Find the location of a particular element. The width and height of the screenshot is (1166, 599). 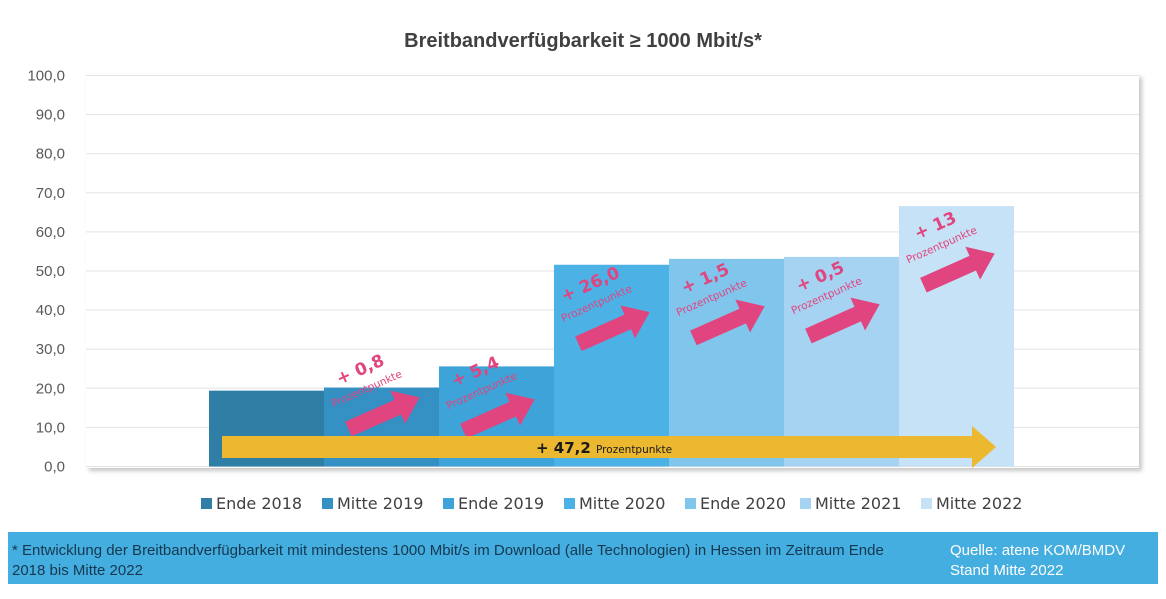

source-line: Quelle: atene KOM/BMDV is located at coordinates (1038, 550).